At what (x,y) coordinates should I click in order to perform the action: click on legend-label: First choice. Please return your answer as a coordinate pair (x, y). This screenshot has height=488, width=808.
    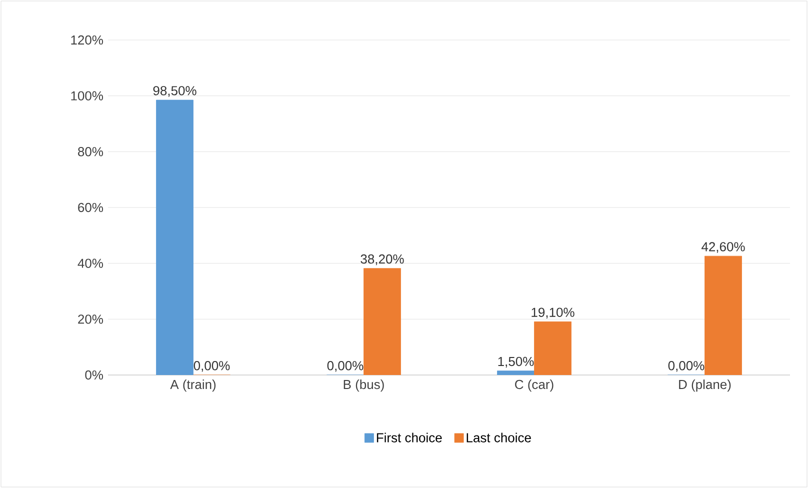
    Looking at the image, I should click on (409, 437).